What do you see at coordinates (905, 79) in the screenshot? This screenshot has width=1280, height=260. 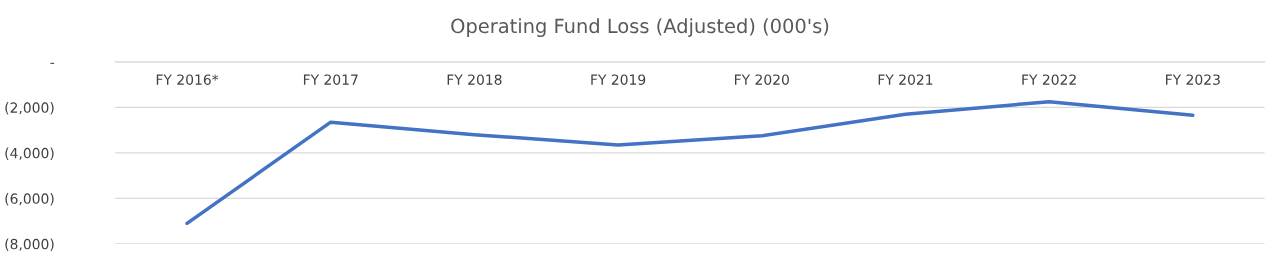 I see `x-tick-label: FY 2021` at bounding box center [905, 79].